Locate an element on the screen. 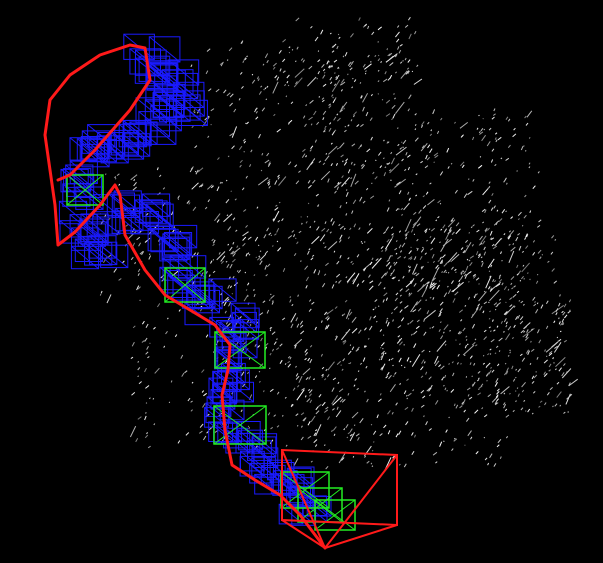  keyframe is located at coordinates (335, 515).